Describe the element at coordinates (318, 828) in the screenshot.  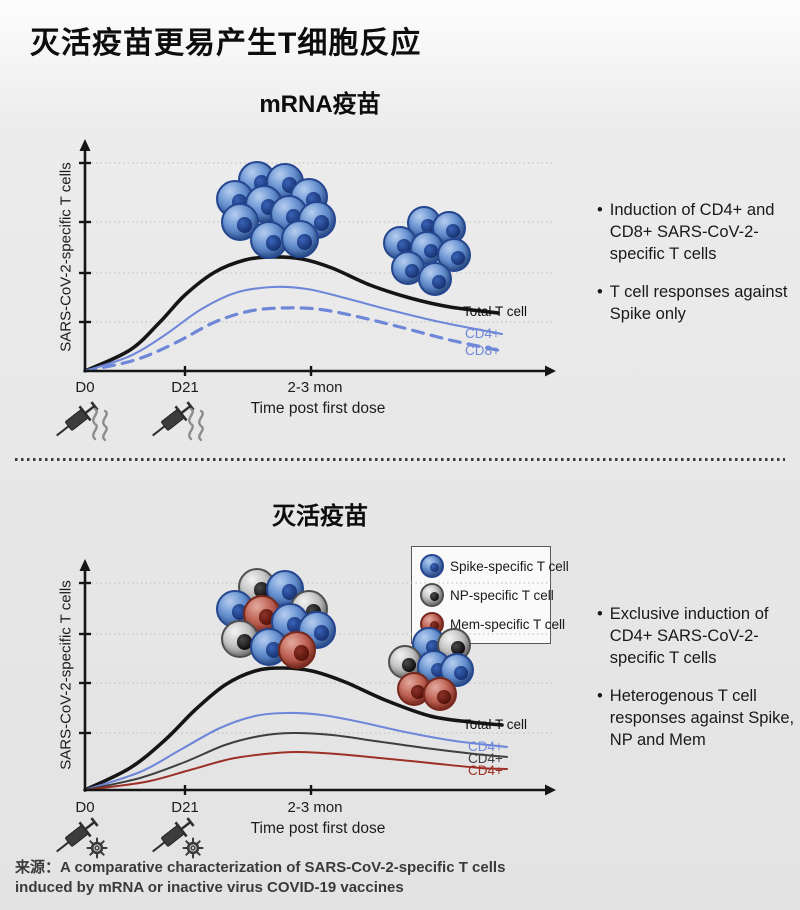
I see `inactivated-x-axis-label: Time post first dose` at that location.